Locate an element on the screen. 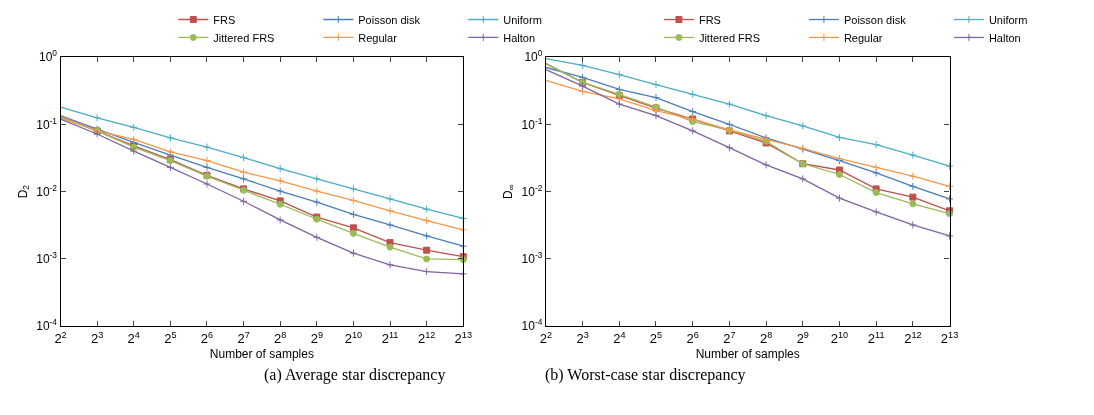 This screenshot has width=1094, height=415. text: (b) Worst-case star discrepancy is located at coordinates (645, 375).